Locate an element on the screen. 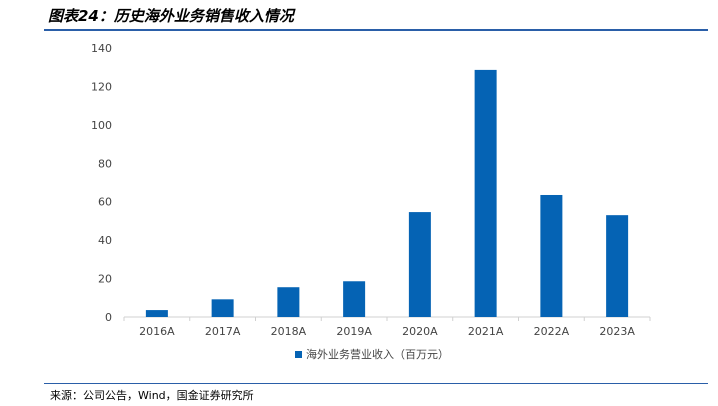 The width and height of the screenshot is (718, 406). bar-2018A is located at coordinates (288, 302).